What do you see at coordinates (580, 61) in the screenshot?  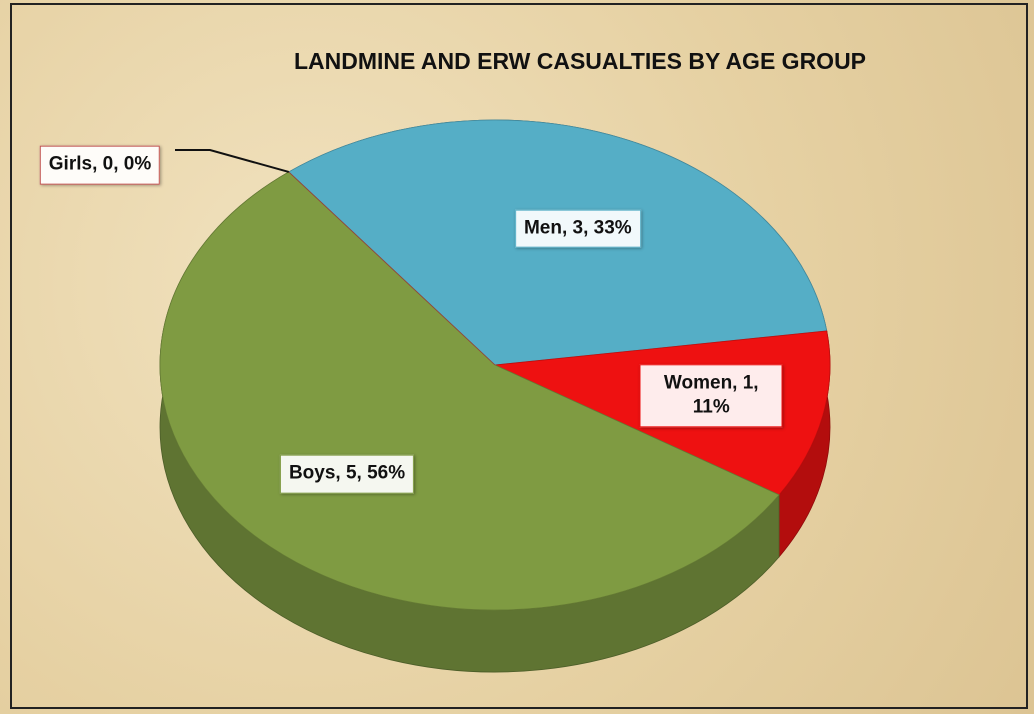 I see `chart-title: LANDMINE AND ERW CASUALTIES BY AGE GROUP` at bounding box center [580, 61].